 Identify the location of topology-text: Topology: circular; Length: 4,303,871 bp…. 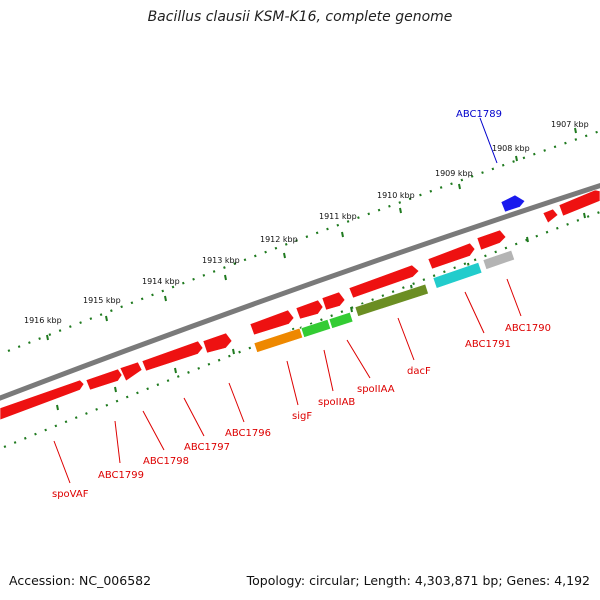
(418, 580).